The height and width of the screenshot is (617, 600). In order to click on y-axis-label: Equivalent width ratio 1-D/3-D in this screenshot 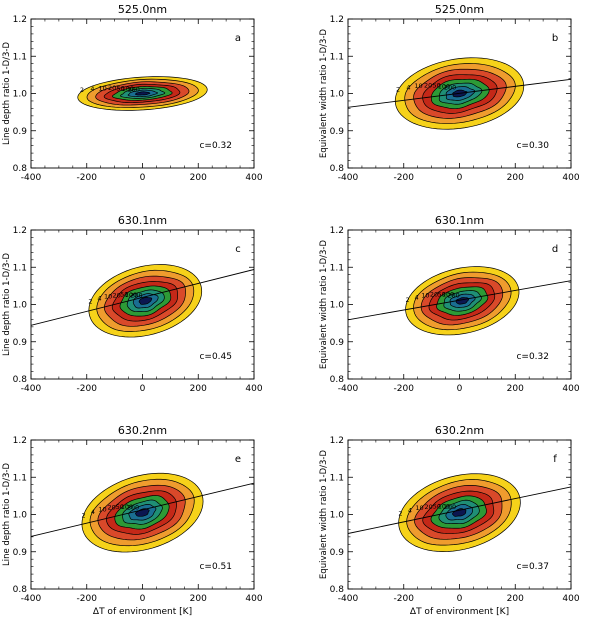, I will do `click(324, 304)`.